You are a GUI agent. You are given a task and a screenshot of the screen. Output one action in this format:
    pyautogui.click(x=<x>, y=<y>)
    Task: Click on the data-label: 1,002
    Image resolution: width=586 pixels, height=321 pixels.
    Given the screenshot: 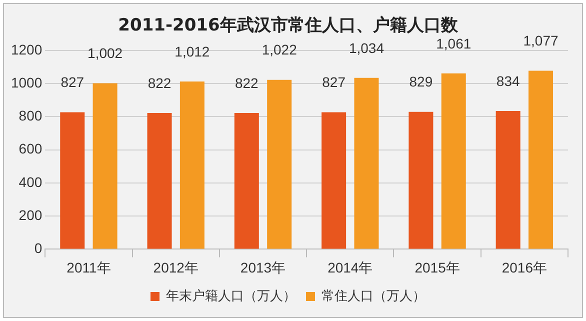 What is the action you would take?
    pyautogui.click(x=105, y=53)
    